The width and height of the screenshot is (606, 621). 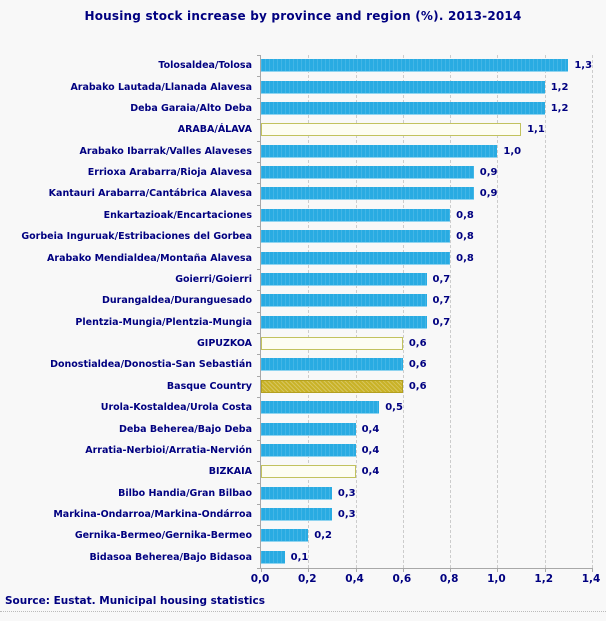 I want to click on category-label: Tolosaldea/Tolosa, so click(x=205, y=66).